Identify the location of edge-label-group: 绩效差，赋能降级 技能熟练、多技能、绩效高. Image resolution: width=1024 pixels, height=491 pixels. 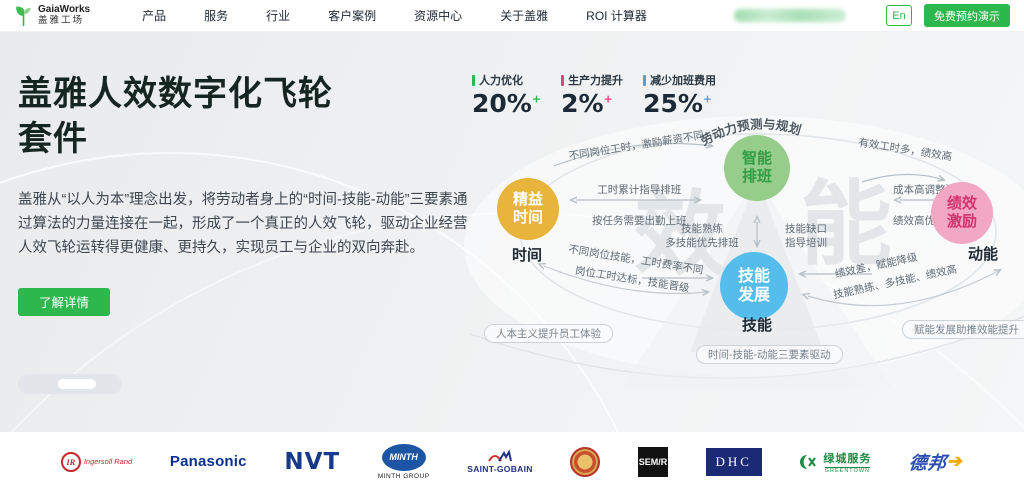
(895, 276).